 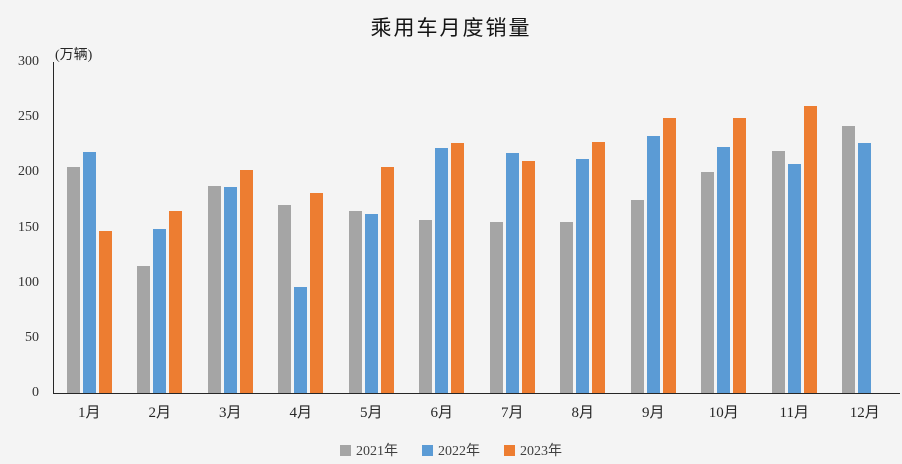 I want to click on bar-2021年-6月, so click(x=426, y=306).